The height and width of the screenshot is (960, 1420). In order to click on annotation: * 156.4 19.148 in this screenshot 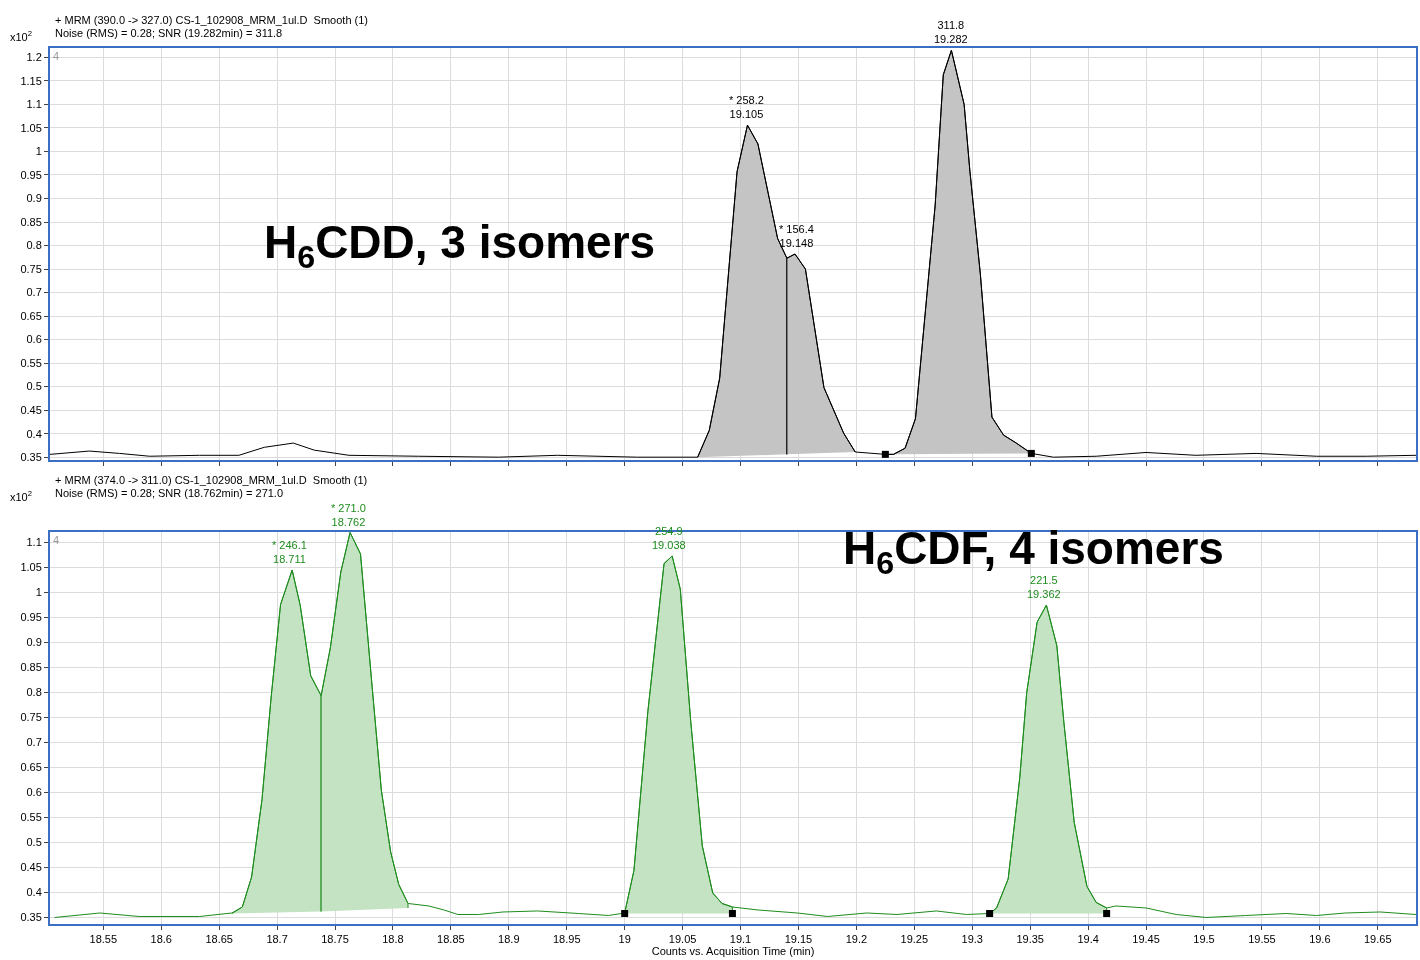, I will do `click(796, 236)`.